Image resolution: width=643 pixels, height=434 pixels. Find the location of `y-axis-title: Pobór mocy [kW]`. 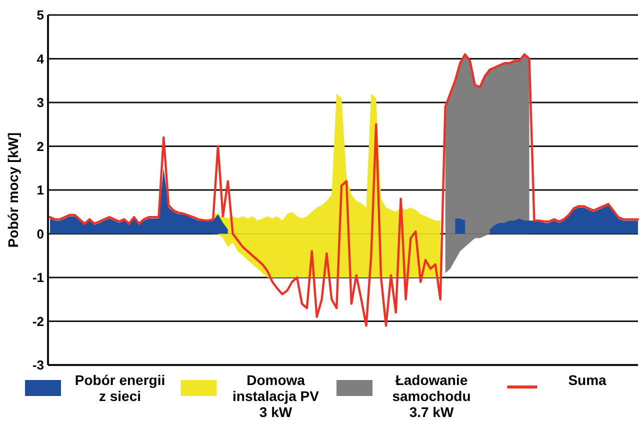

y-axis-title: Pobór mocy [kW] is located at coordinates (13, 190).